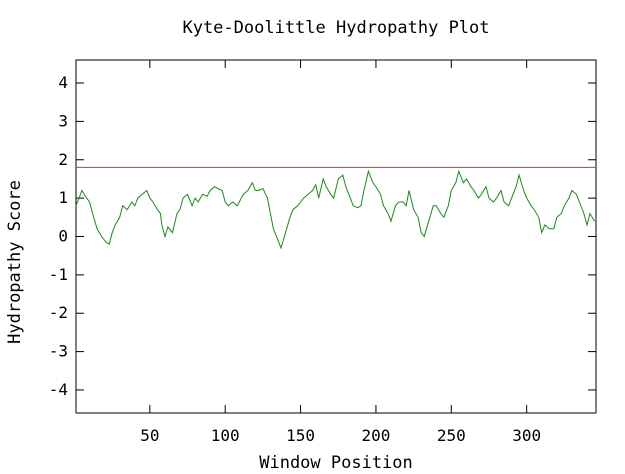 The image size is (625, 474). Describe the element at coordinates (300, 435) in the screenshot. I see `x-tick-label: 150` at that location.